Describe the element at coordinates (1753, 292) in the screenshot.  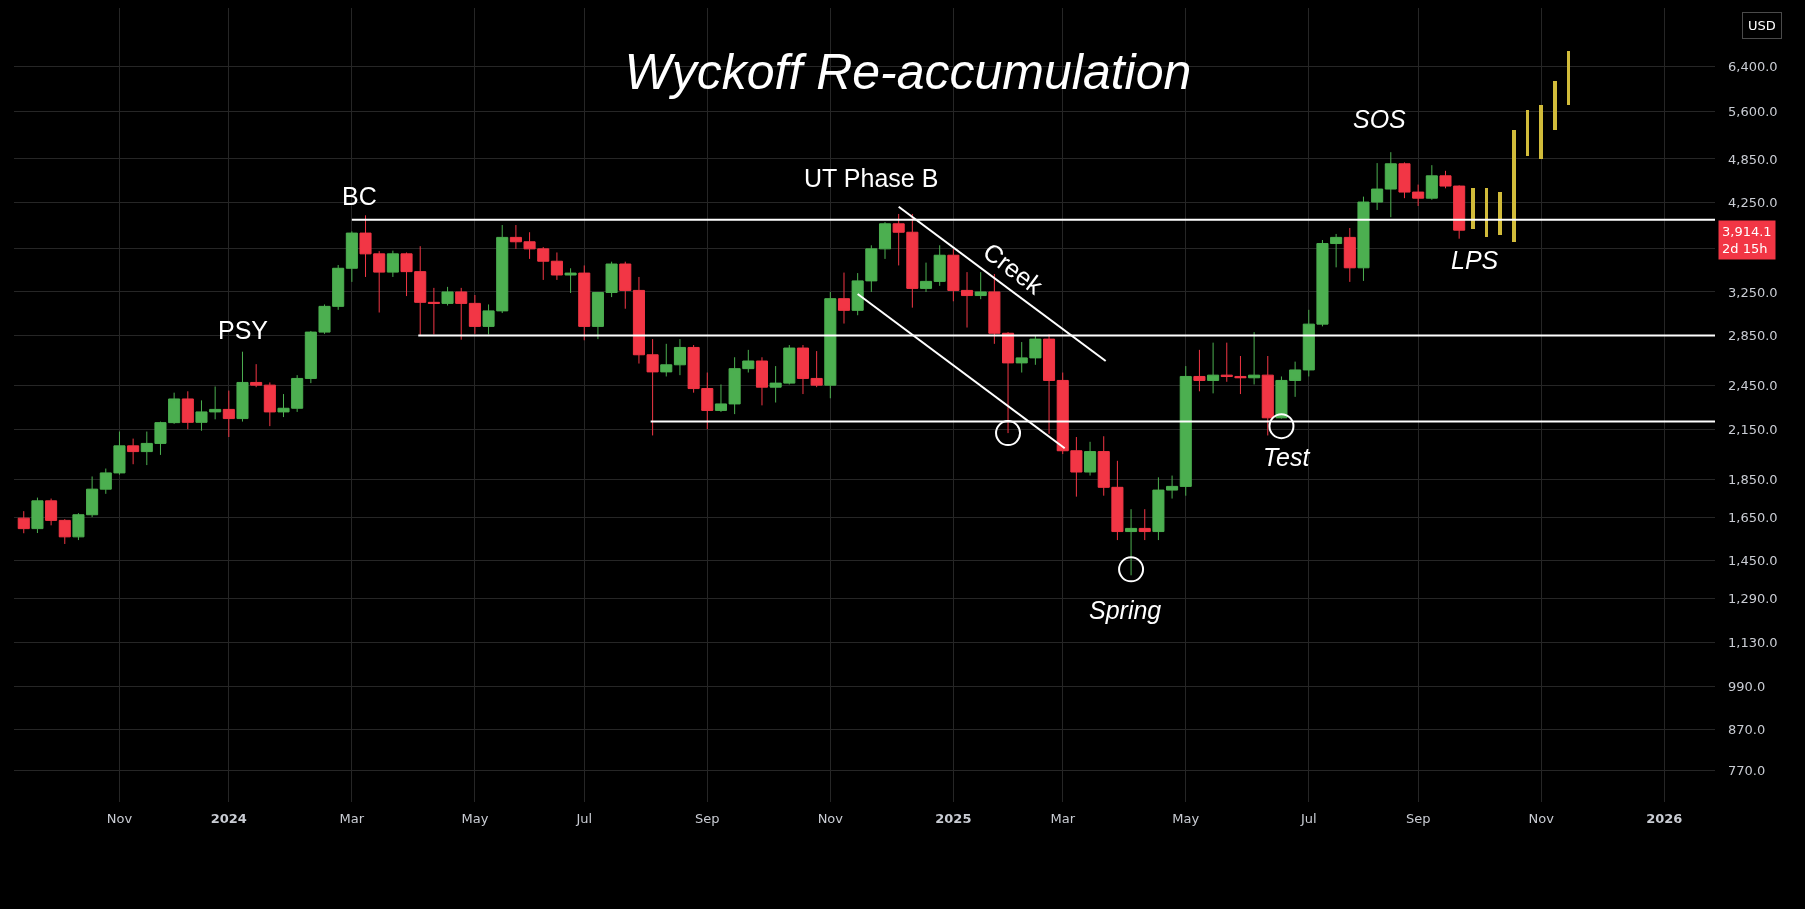
I see `y-tick-label: 3,250.0` at that location.